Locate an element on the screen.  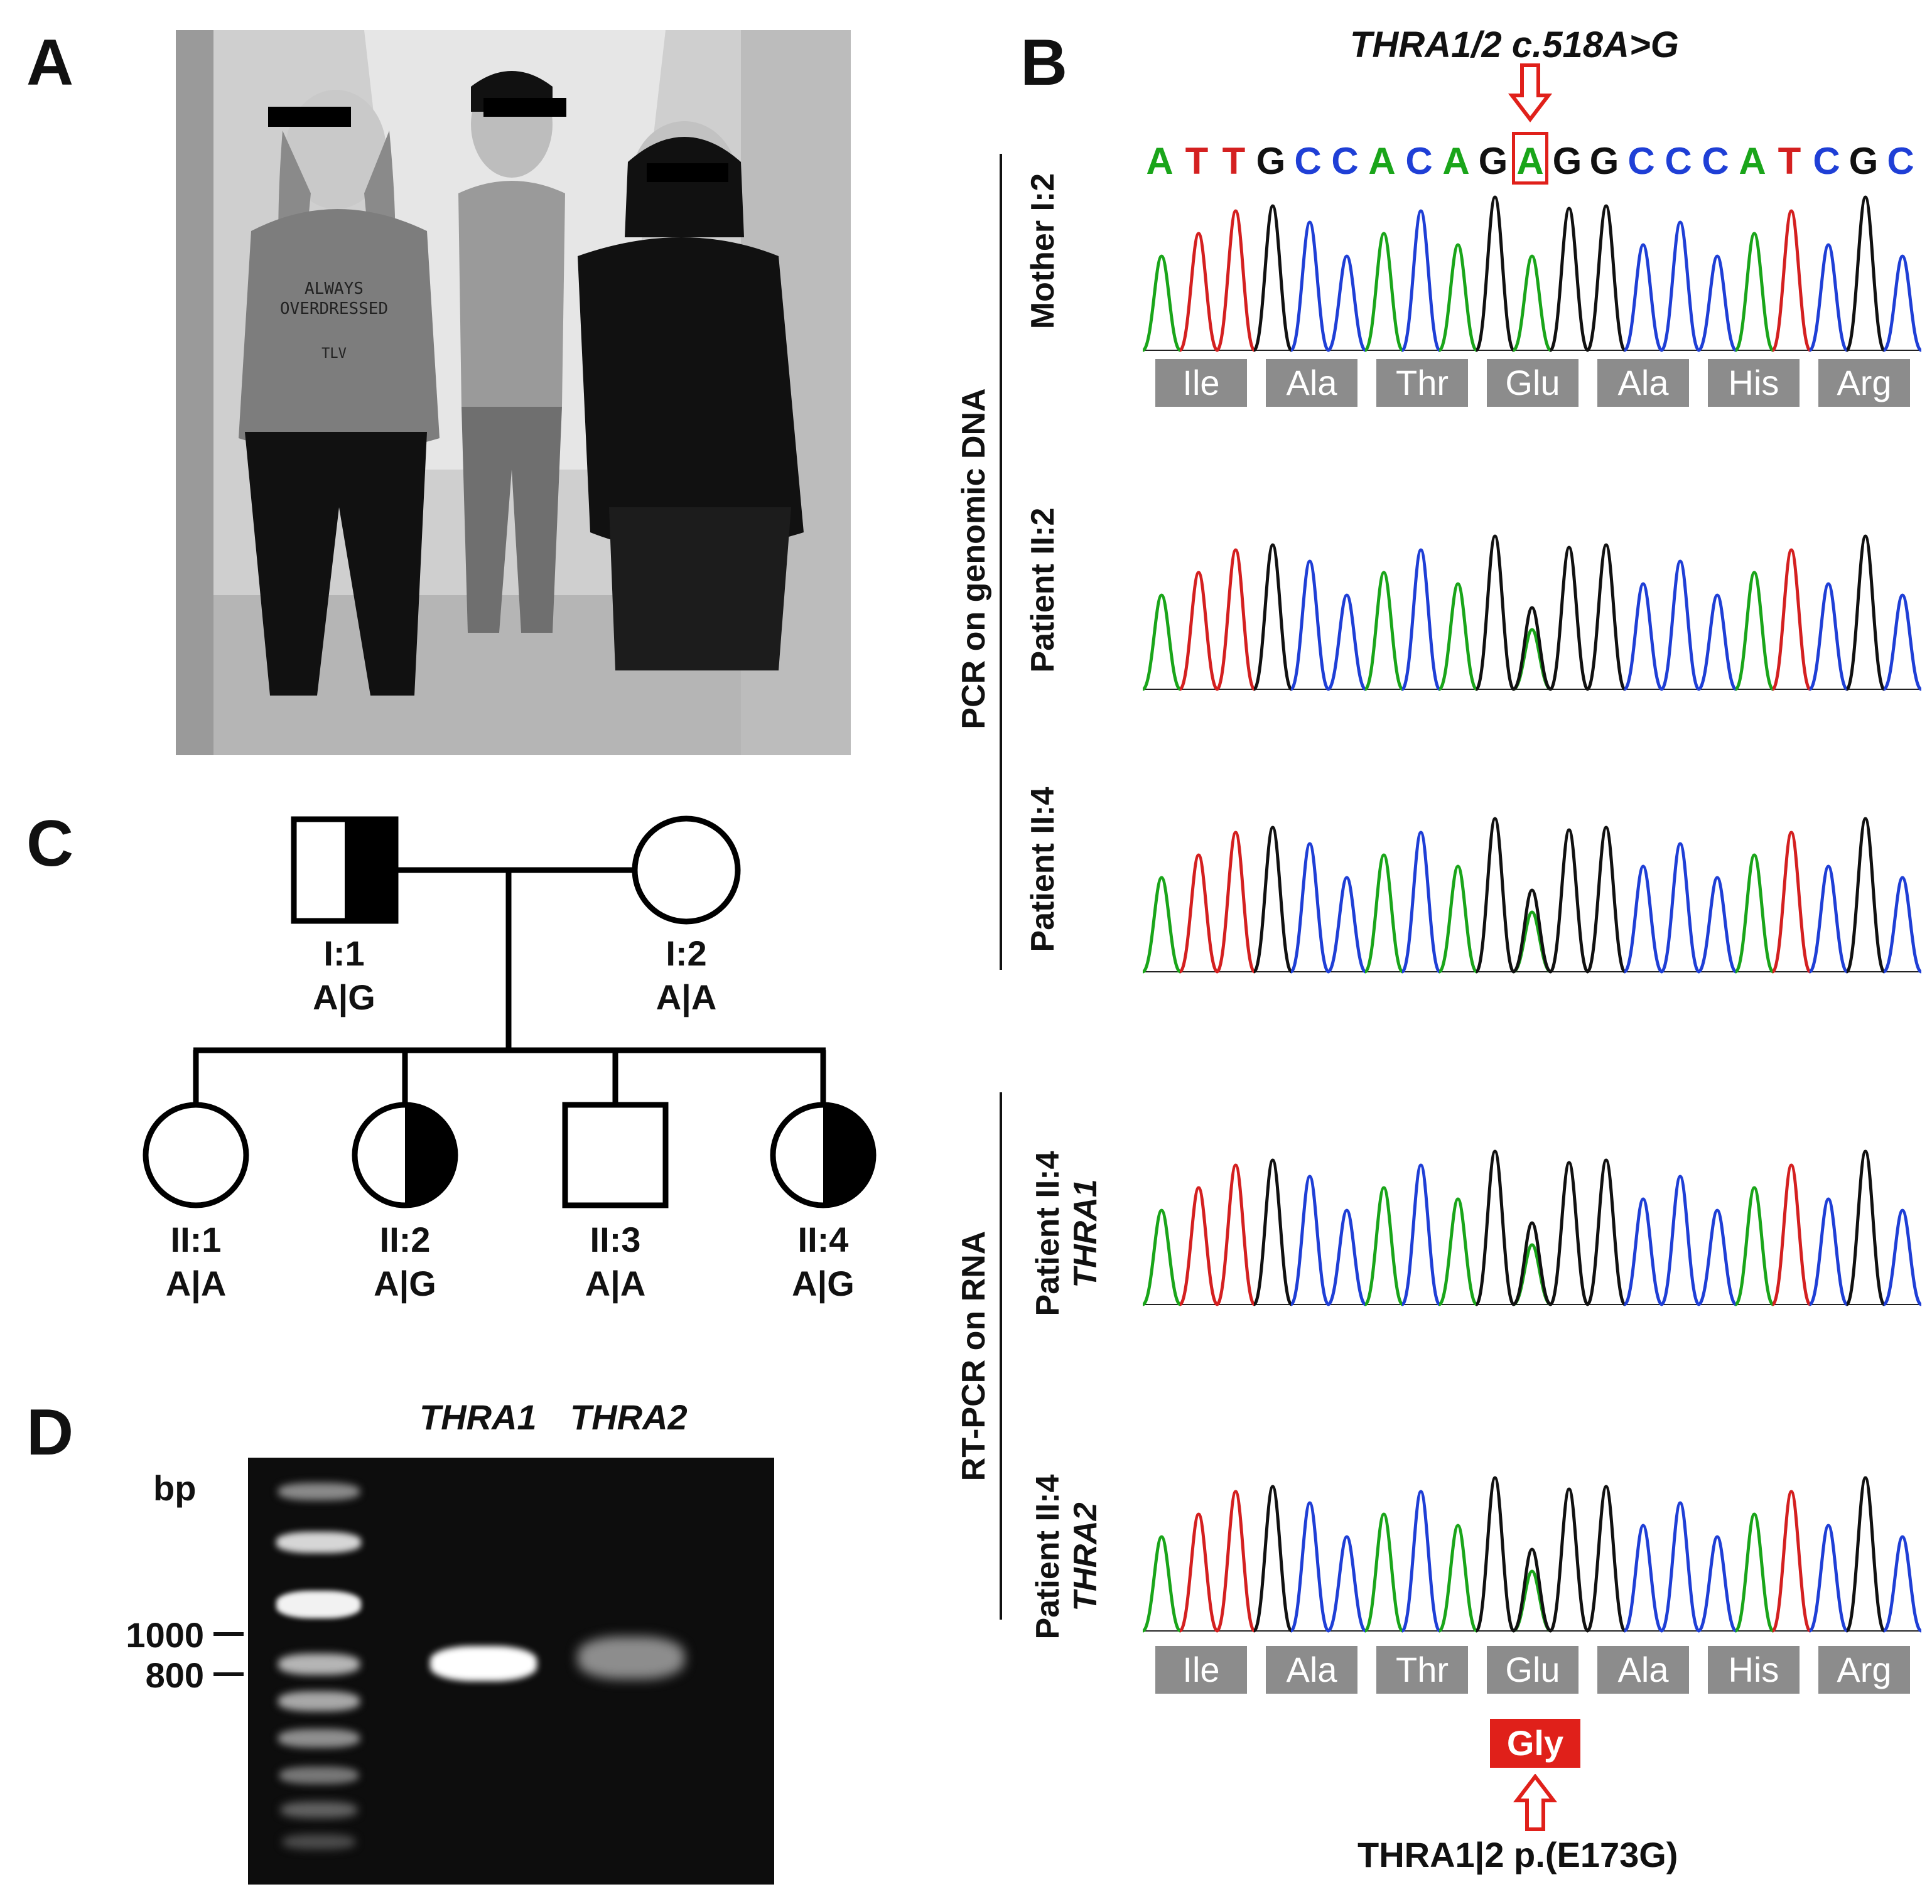
trace-sublabel-thra2: THRA2 is located at coordinates (1085, 1556).